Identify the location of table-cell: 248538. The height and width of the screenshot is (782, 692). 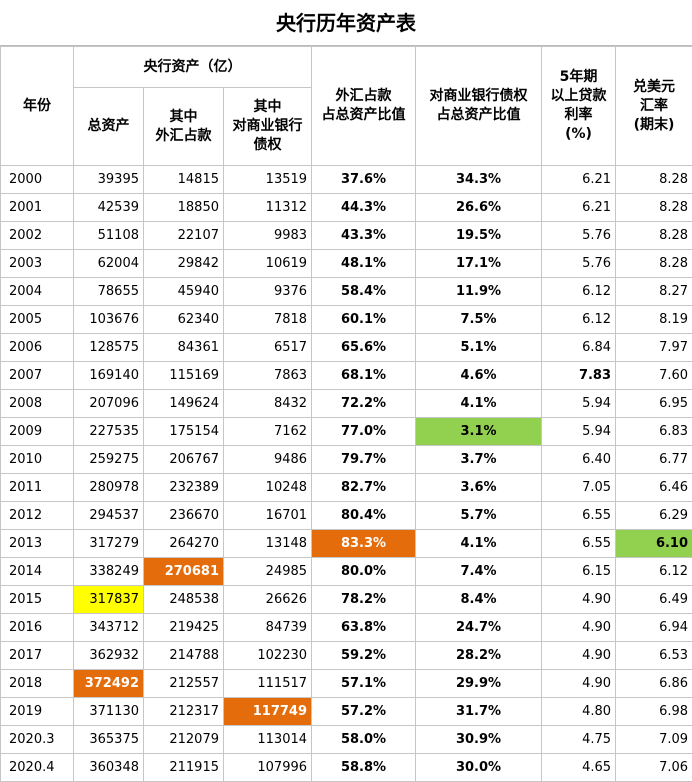
(183, 599).